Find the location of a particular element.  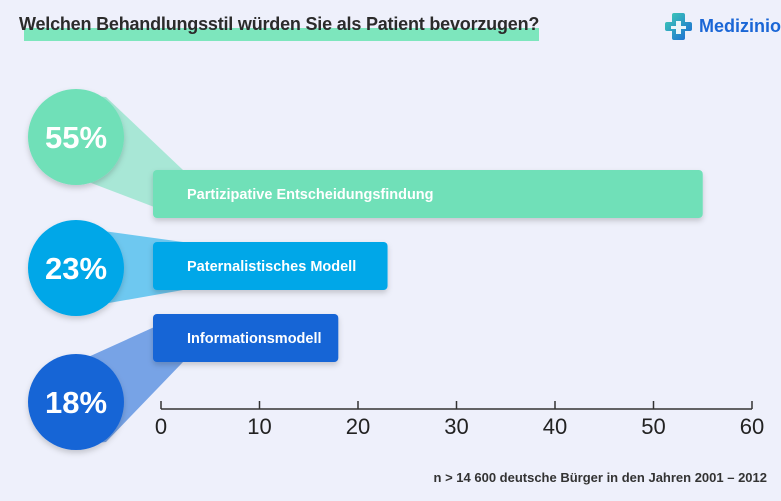

x-tick-label: 40 is located at coordinates (555, 426).